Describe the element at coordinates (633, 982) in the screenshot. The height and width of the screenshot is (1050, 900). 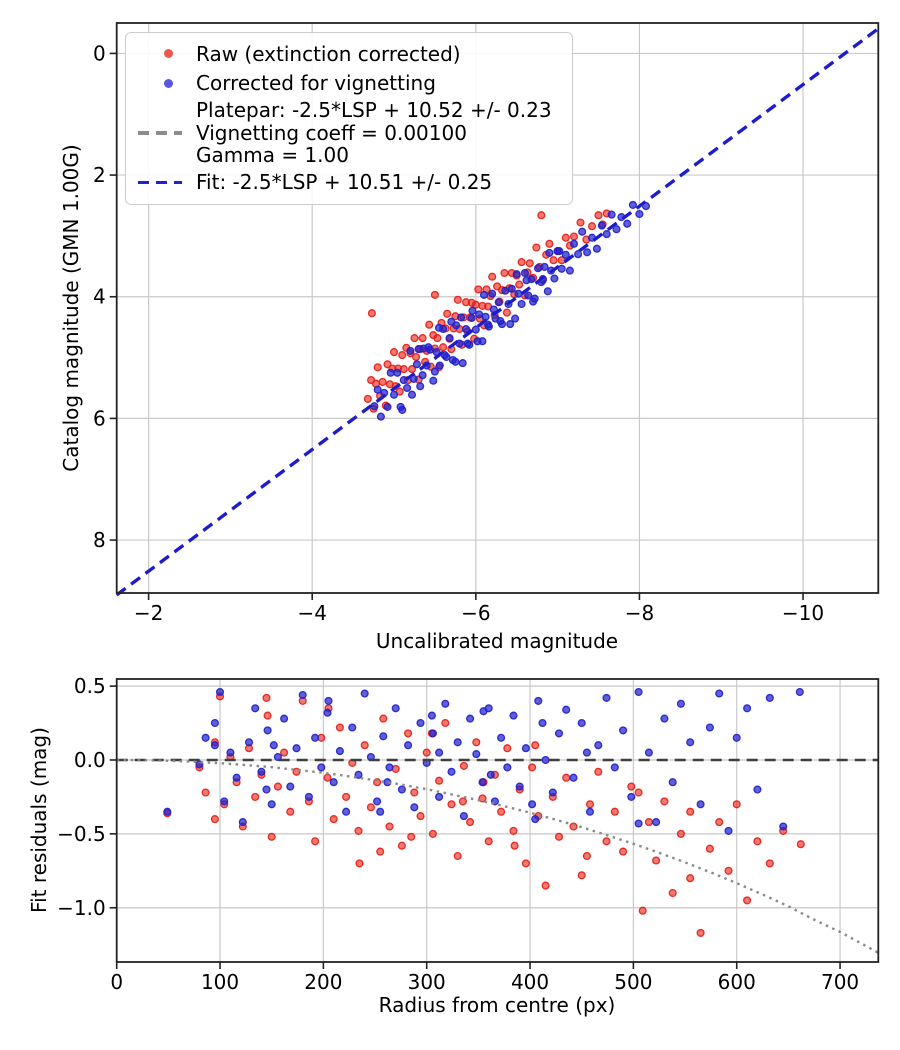
I see `xtick-label: 500` at that location.